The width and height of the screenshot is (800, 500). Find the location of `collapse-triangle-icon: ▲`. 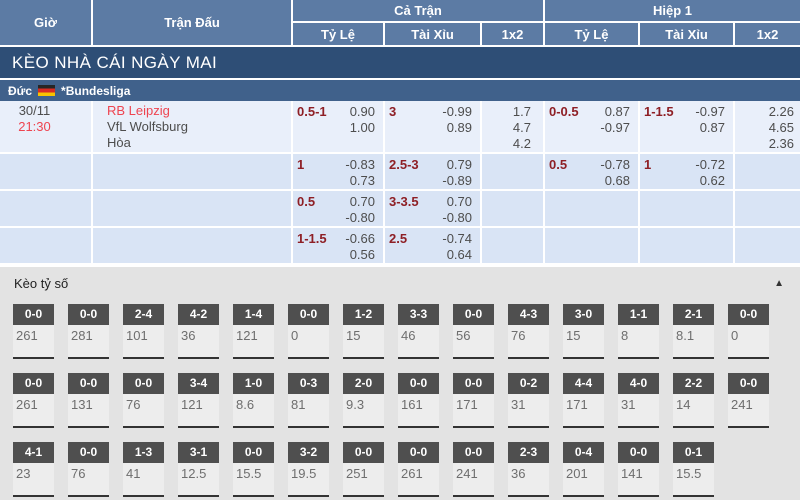

collapse-triangle-icon: ▲ is located at coordinates (779, 283).